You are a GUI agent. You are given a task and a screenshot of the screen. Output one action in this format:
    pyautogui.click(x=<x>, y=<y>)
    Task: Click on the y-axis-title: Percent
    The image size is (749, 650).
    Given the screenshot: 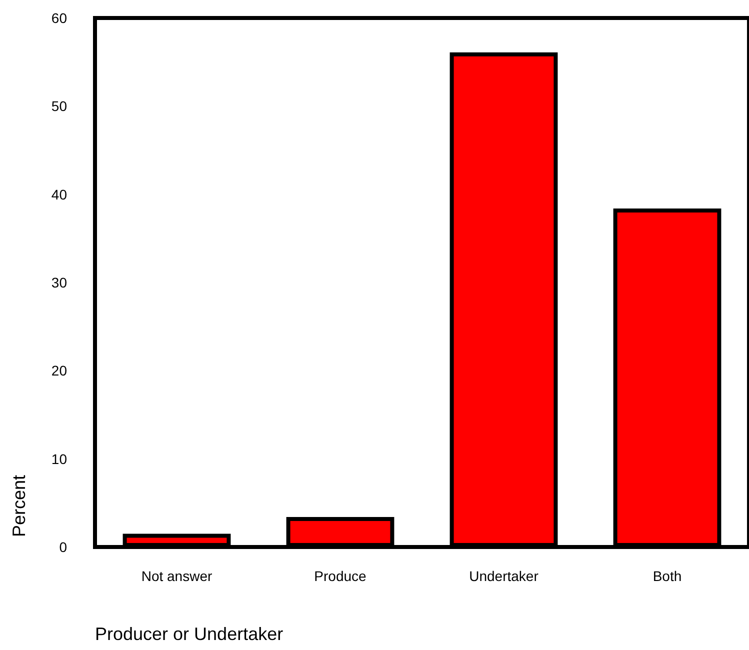 What is the action you would take?
    pyautogui.click(x=19, y=506)
    